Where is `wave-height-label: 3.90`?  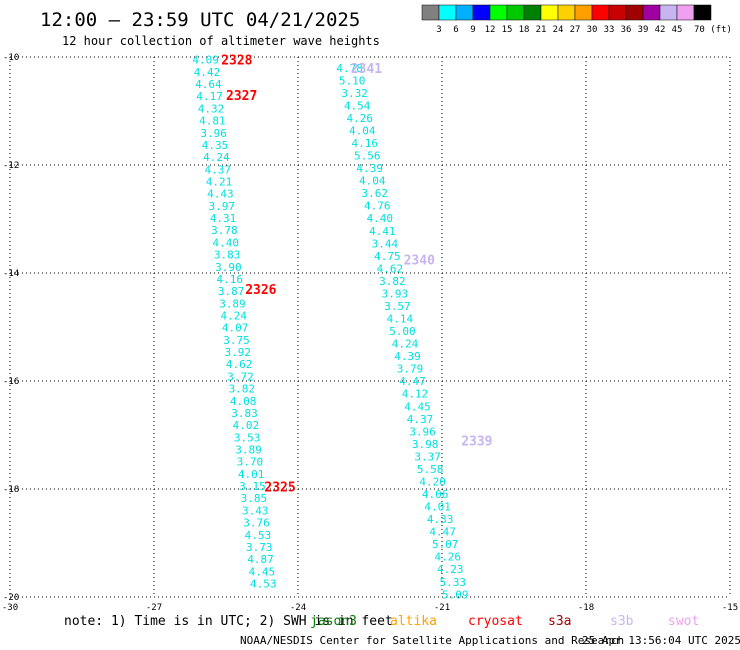
wave-height-label: 3.90 is located at coordinates (228, 267).